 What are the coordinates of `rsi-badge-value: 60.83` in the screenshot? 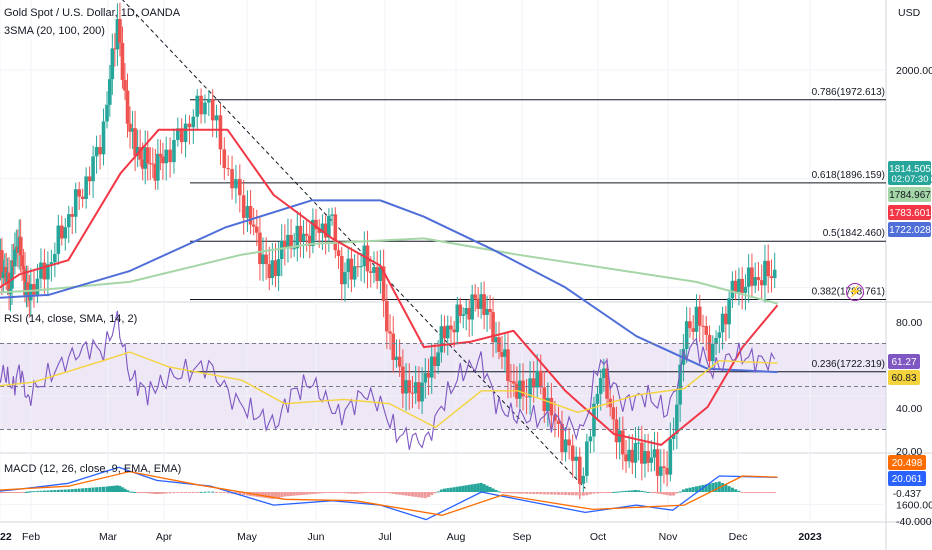 It's located at (903, 378).